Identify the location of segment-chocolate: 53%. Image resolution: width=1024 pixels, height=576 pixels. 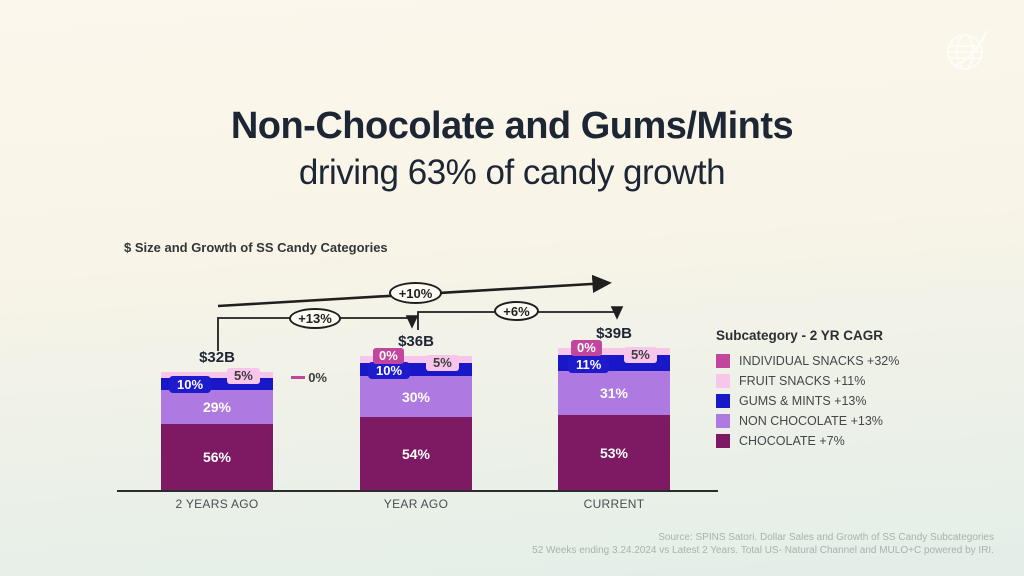
(614, 452).